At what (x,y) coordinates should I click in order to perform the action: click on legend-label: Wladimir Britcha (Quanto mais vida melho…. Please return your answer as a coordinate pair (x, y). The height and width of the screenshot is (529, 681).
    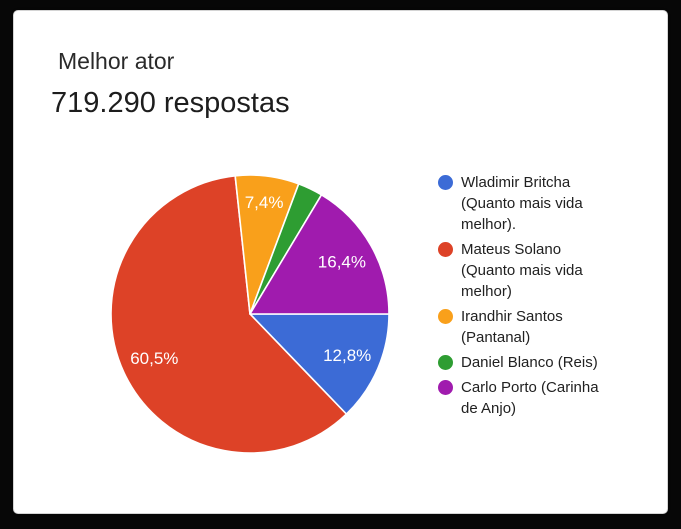
    Looking at the image, I should click on (522, 203).